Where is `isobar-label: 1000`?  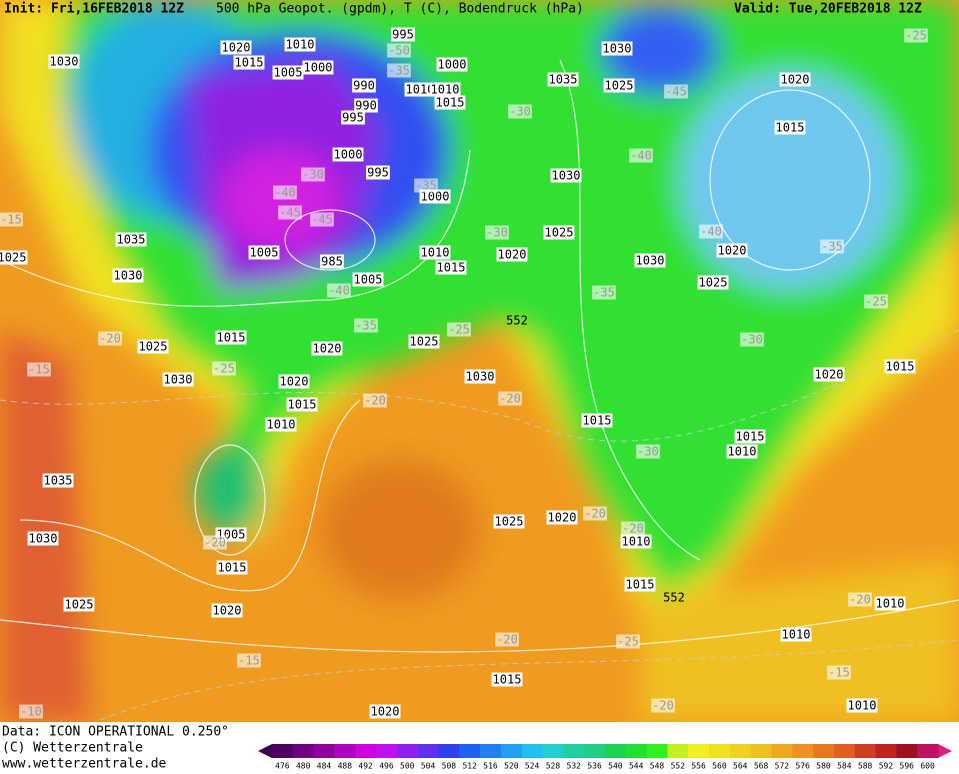 isobar-label: 1000 is located at coordinates (348, 155).